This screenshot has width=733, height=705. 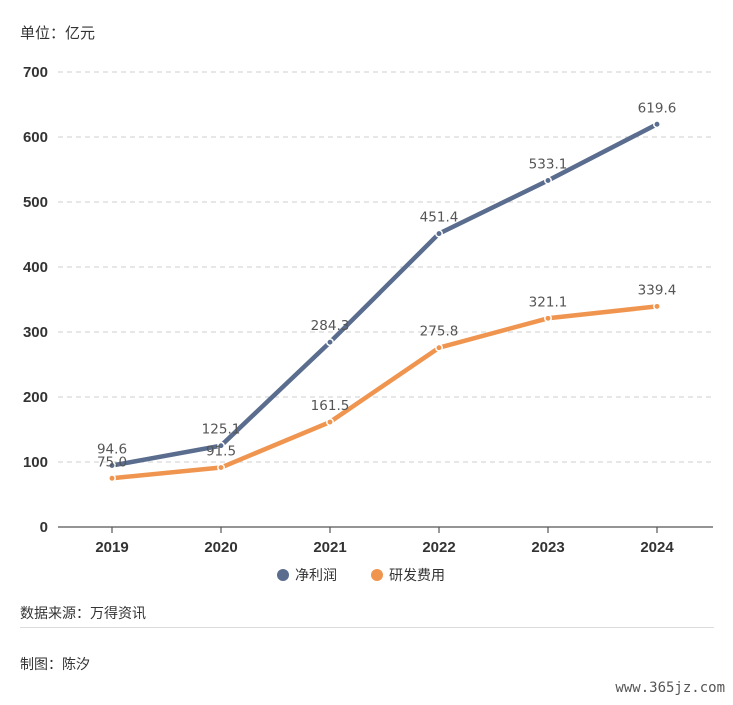 What do you see at coordinates (221, 430) in the screenshot?
I see `data-label: 125.1` at bounding box center [221, 430].